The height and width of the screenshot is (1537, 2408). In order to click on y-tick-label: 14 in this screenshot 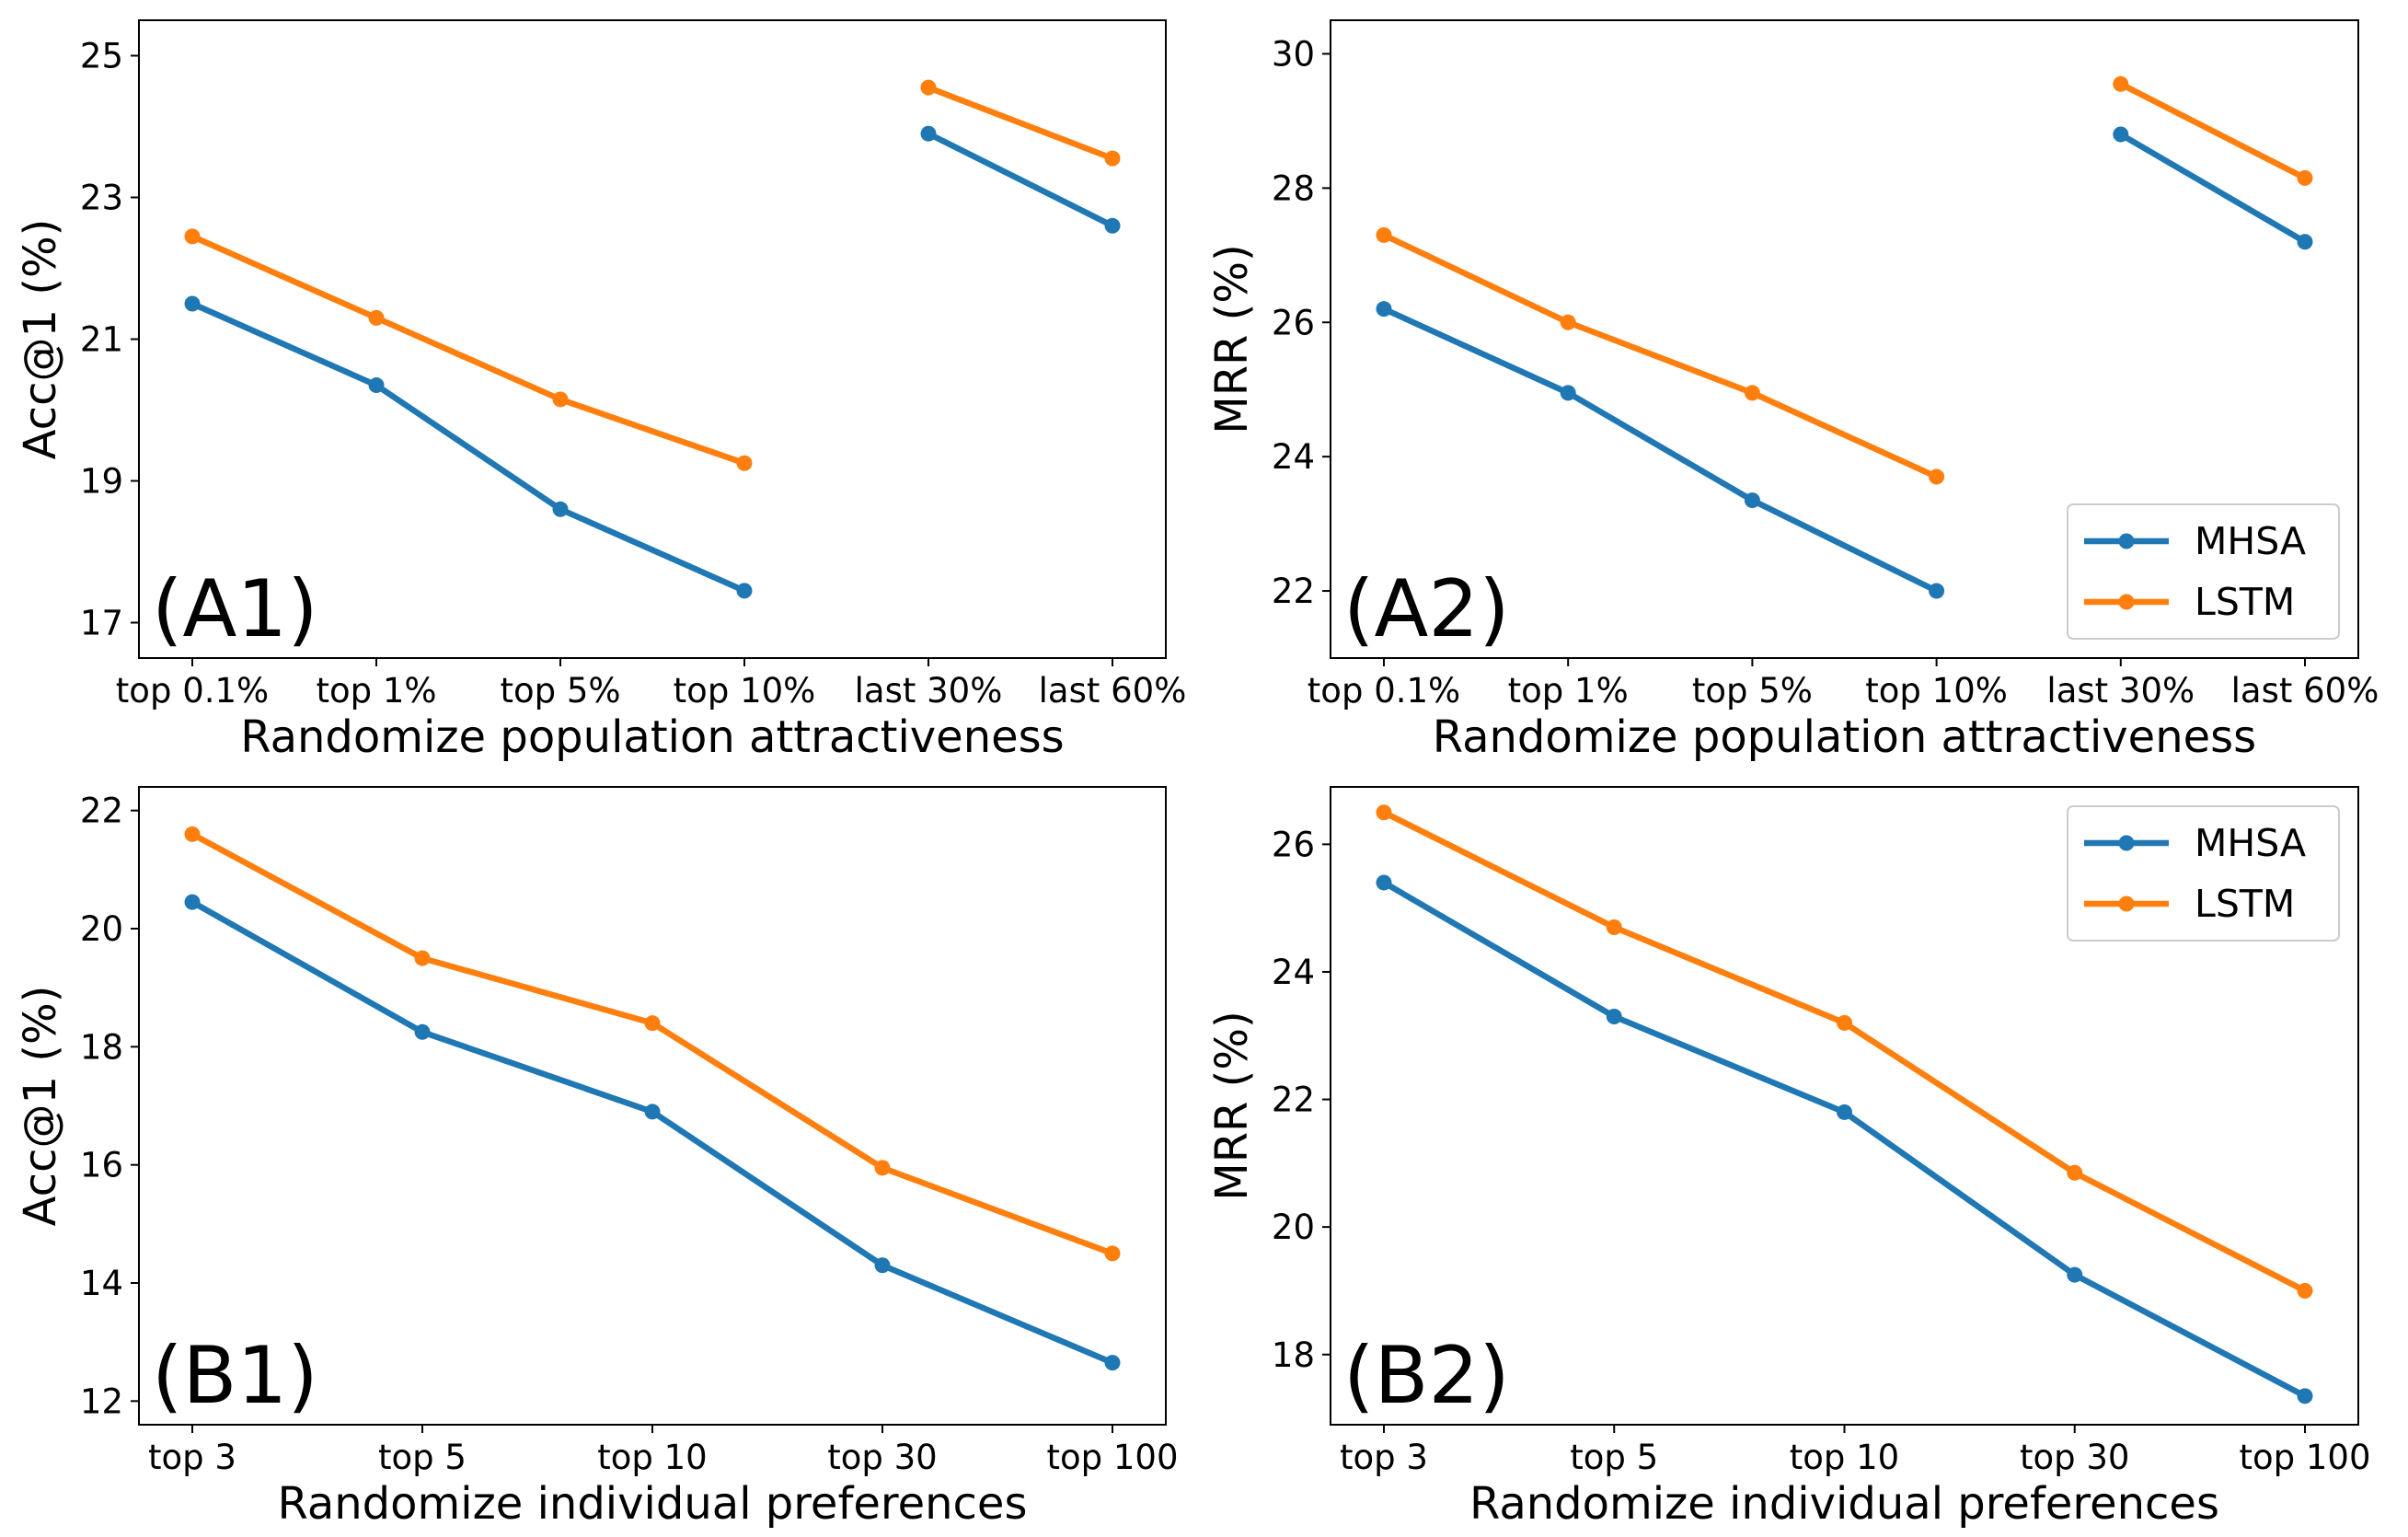, I will do `click(101, 1283)`.